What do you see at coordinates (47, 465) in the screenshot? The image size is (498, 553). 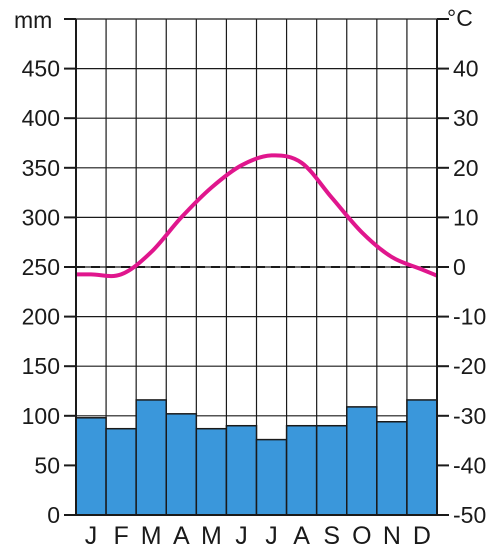 I see `left-tick-label: 50` at bounding box center [47, 465].